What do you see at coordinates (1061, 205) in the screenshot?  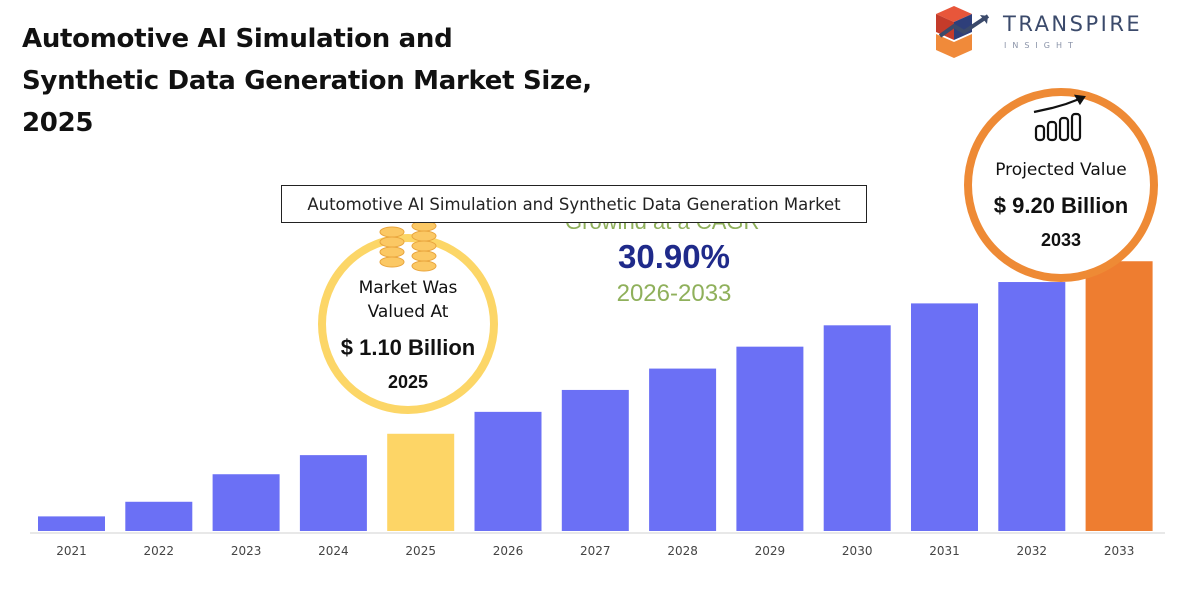 I see `end-badge-value: $ 9.20 Billion` at bounding box center [1061, 205].